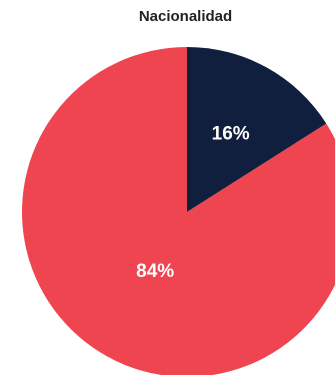  What do you see at coordinates (185, 16) in the screenshot?
I see `chart-title: Nacionalidad` at bounding box center [185, 16].